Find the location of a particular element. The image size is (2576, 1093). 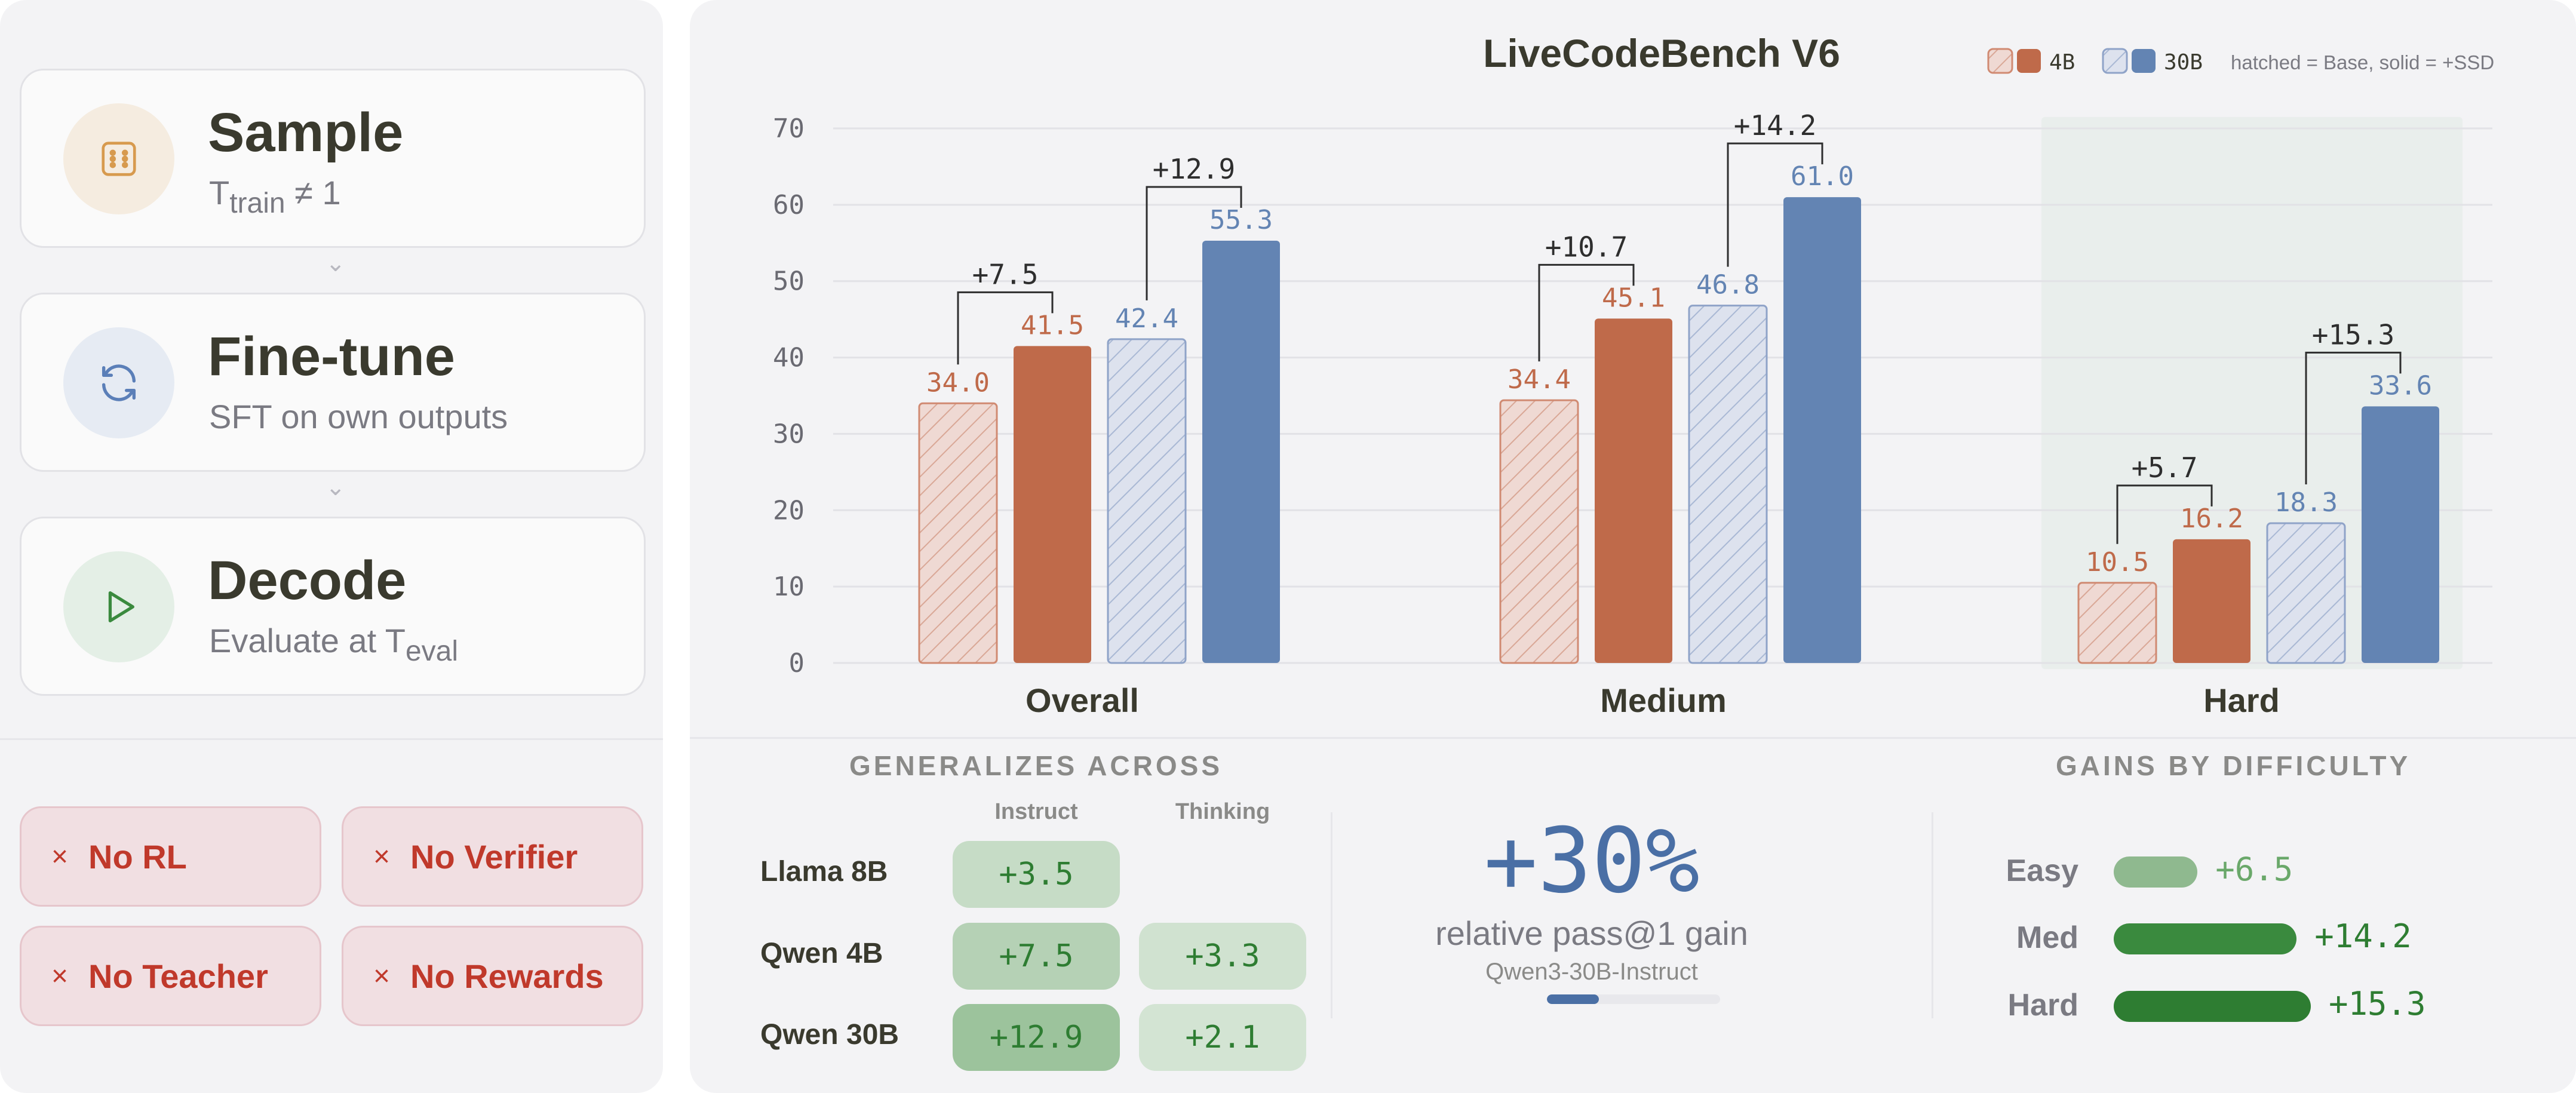

x-tick-label: Overall is located at coordinates (1082, 700).